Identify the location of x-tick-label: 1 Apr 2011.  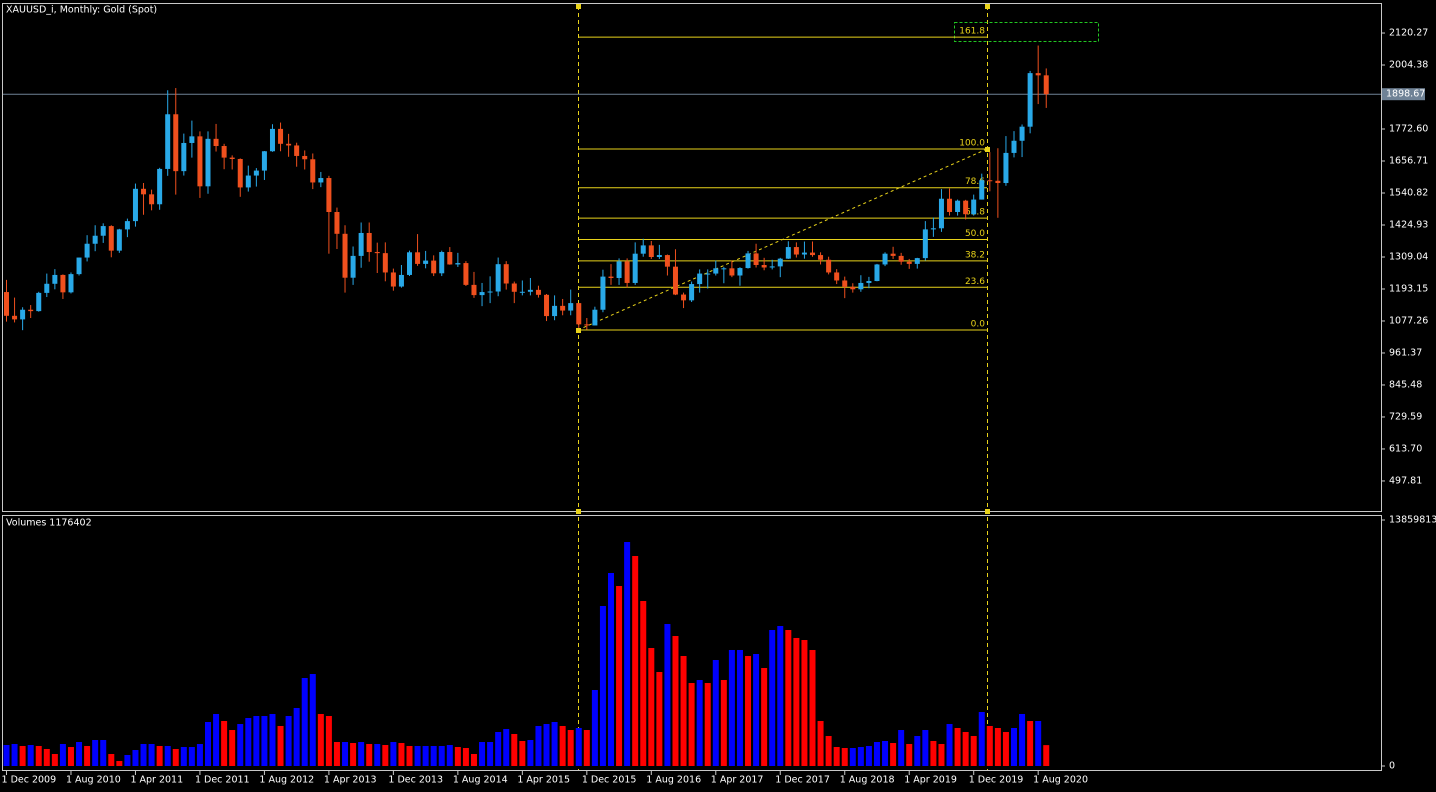
(156, 780).